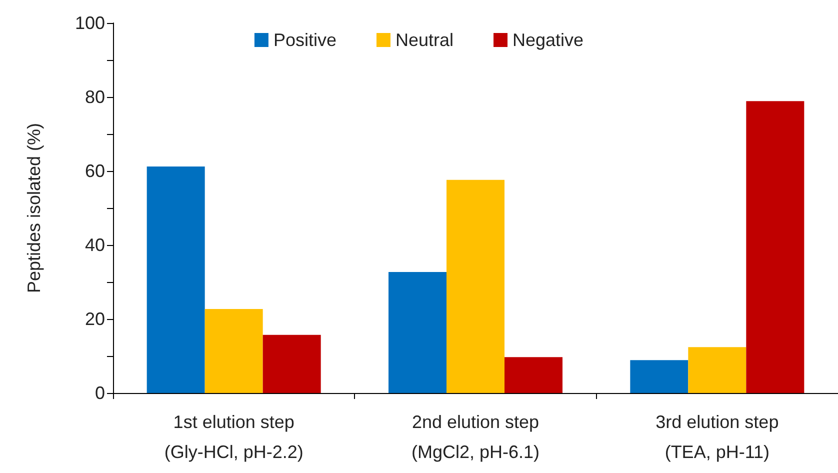 The height and width of the screenshot is (473, 838). What do you see at coordinates (475, 437) in the screenshot?
I see `x-tick-label: 2nd elution step (MgCl2, pH-6.1)` at bounding box center [475, 437].